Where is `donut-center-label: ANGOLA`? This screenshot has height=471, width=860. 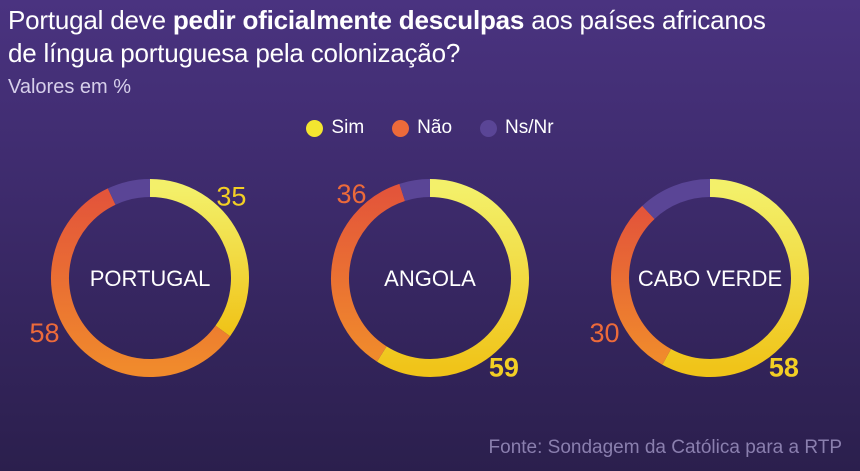 donut-center-label: ANGOLA is located at coordinates (430, 278).